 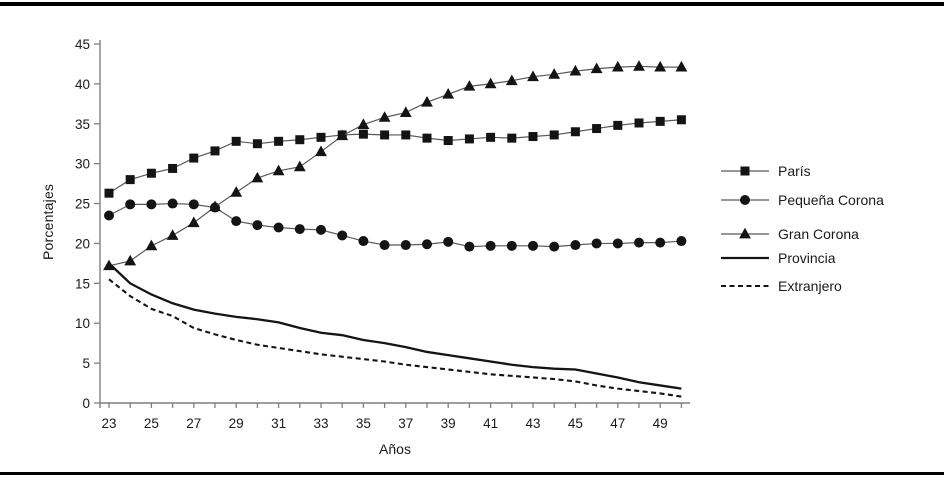 I want to click on y-tick-label: 0, so click(x=86, y=403).